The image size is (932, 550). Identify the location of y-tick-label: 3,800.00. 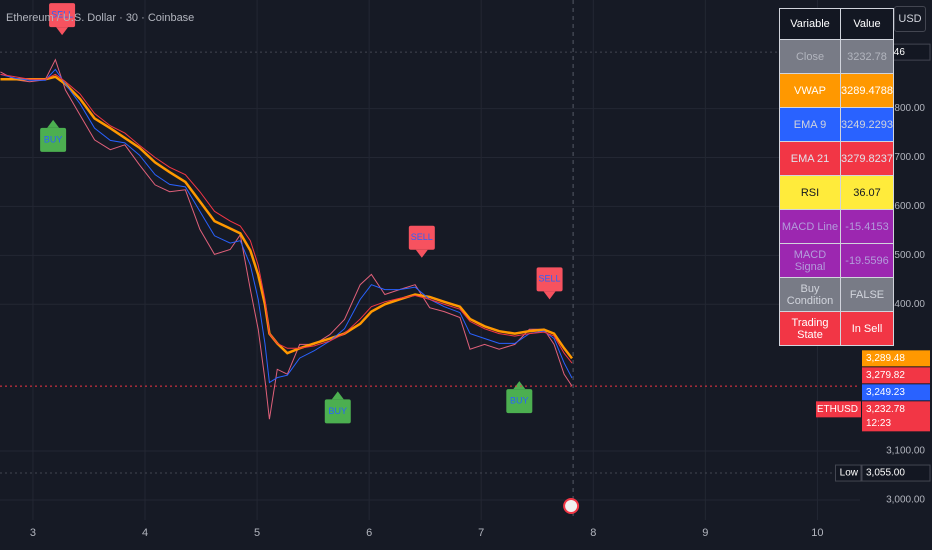
(905, 108).